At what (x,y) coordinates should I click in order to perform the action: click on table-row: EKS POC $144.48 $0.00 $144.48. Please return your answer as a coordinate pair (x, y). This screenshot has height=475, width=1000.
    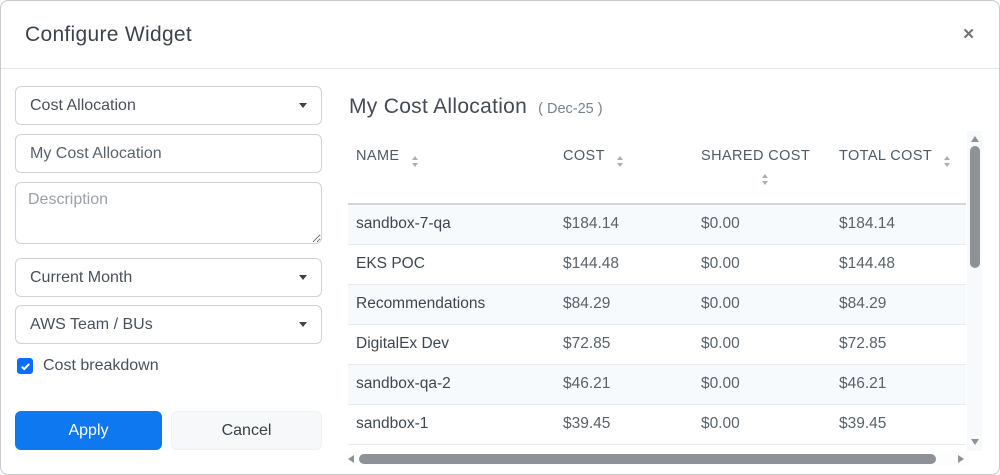
    Looking at the image, I should click on (657, 264).